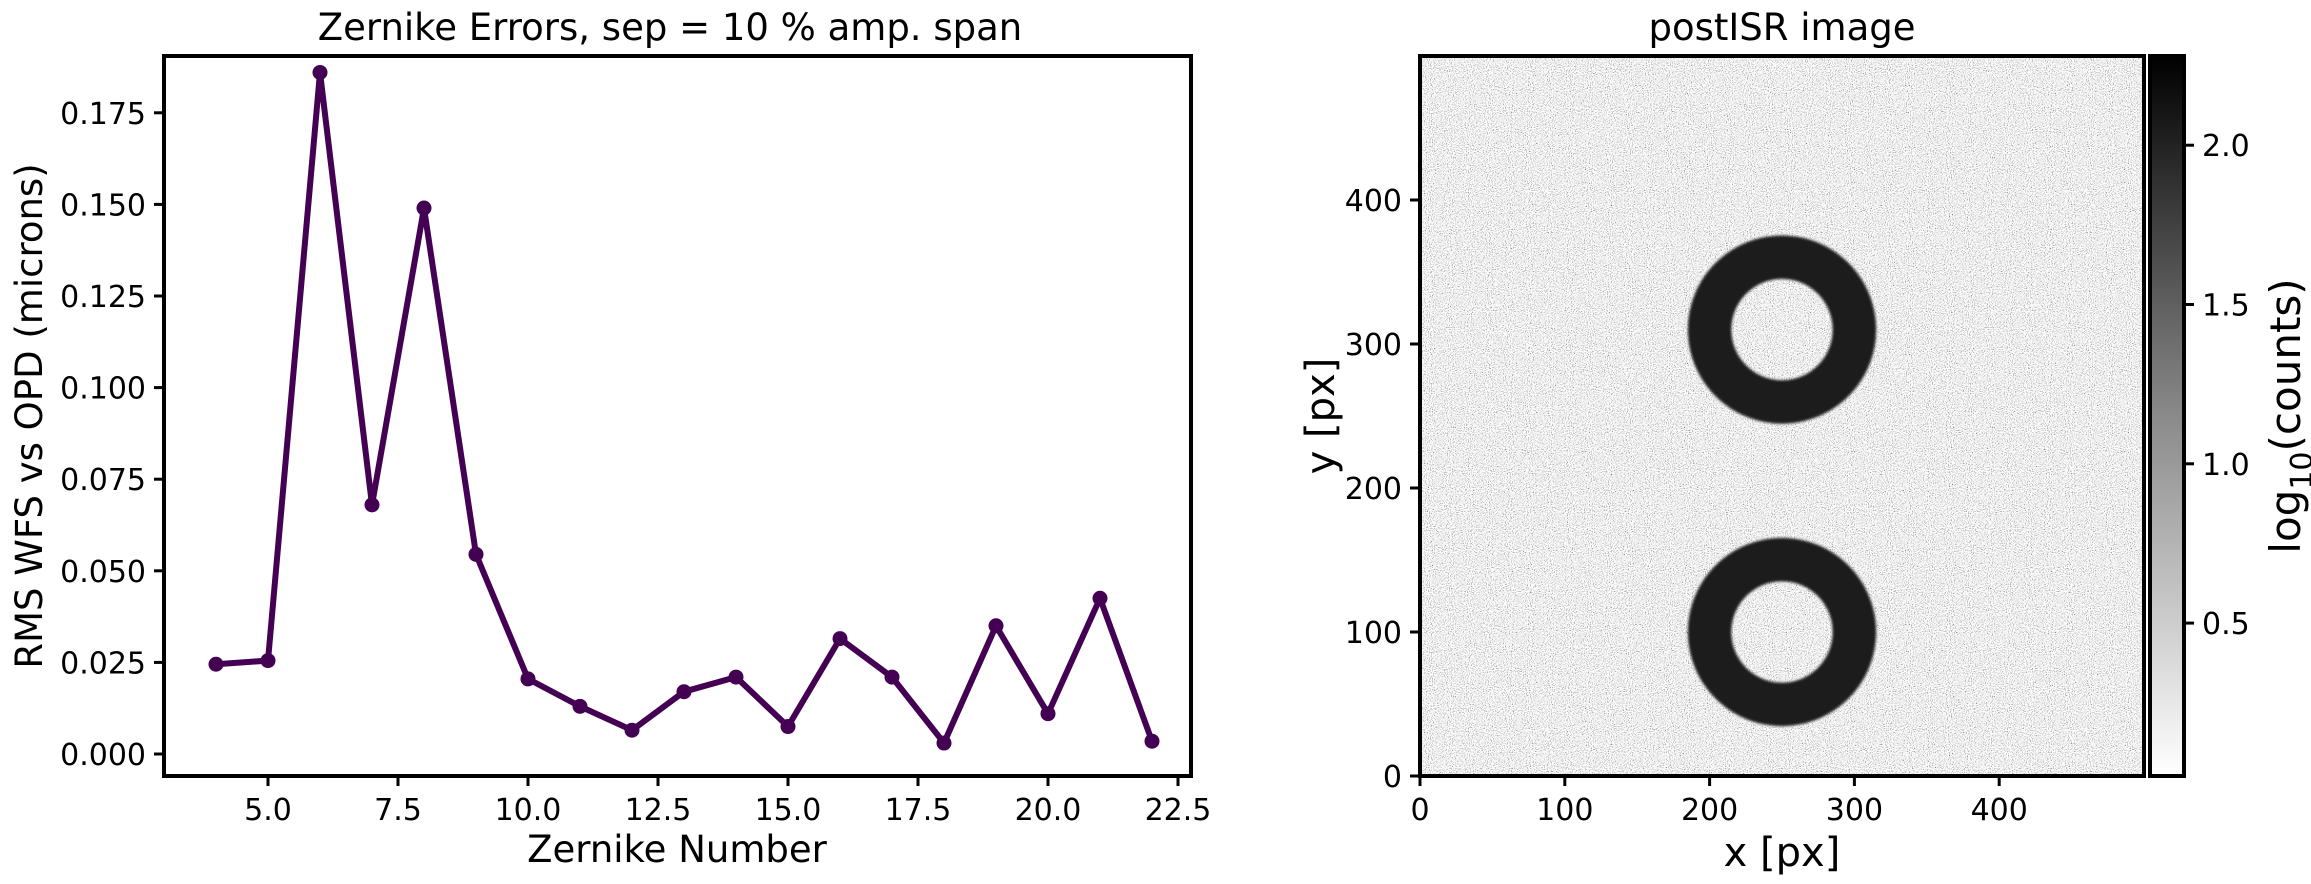 This screenshot has height=884, width=2311. I want to click on image-y-ticks: 0 100 200 300 400, so click(1382, 489).